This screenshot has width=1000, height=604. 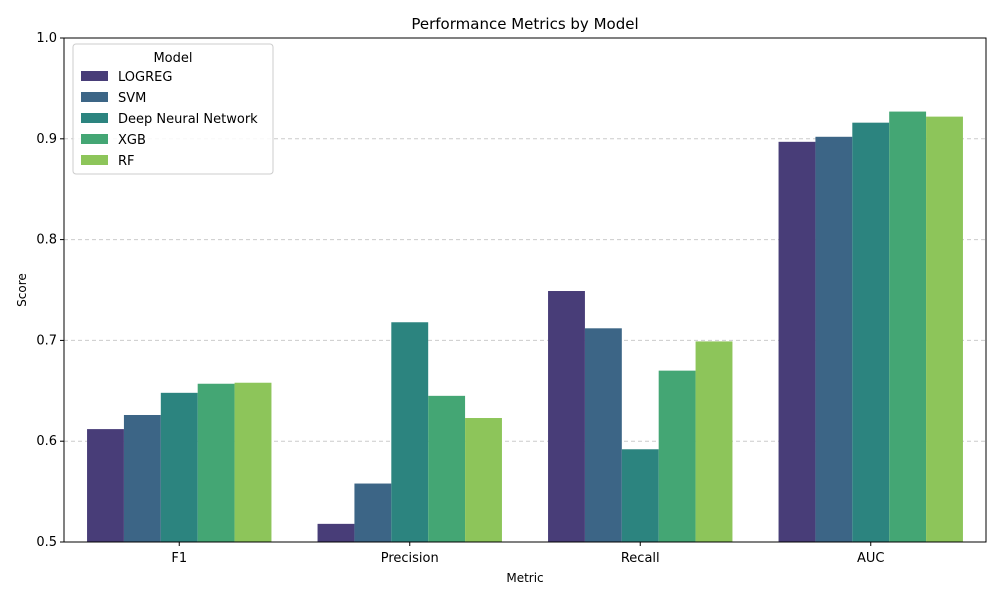 I want to click on bar-svm-auc, so click(x=834, y=339).